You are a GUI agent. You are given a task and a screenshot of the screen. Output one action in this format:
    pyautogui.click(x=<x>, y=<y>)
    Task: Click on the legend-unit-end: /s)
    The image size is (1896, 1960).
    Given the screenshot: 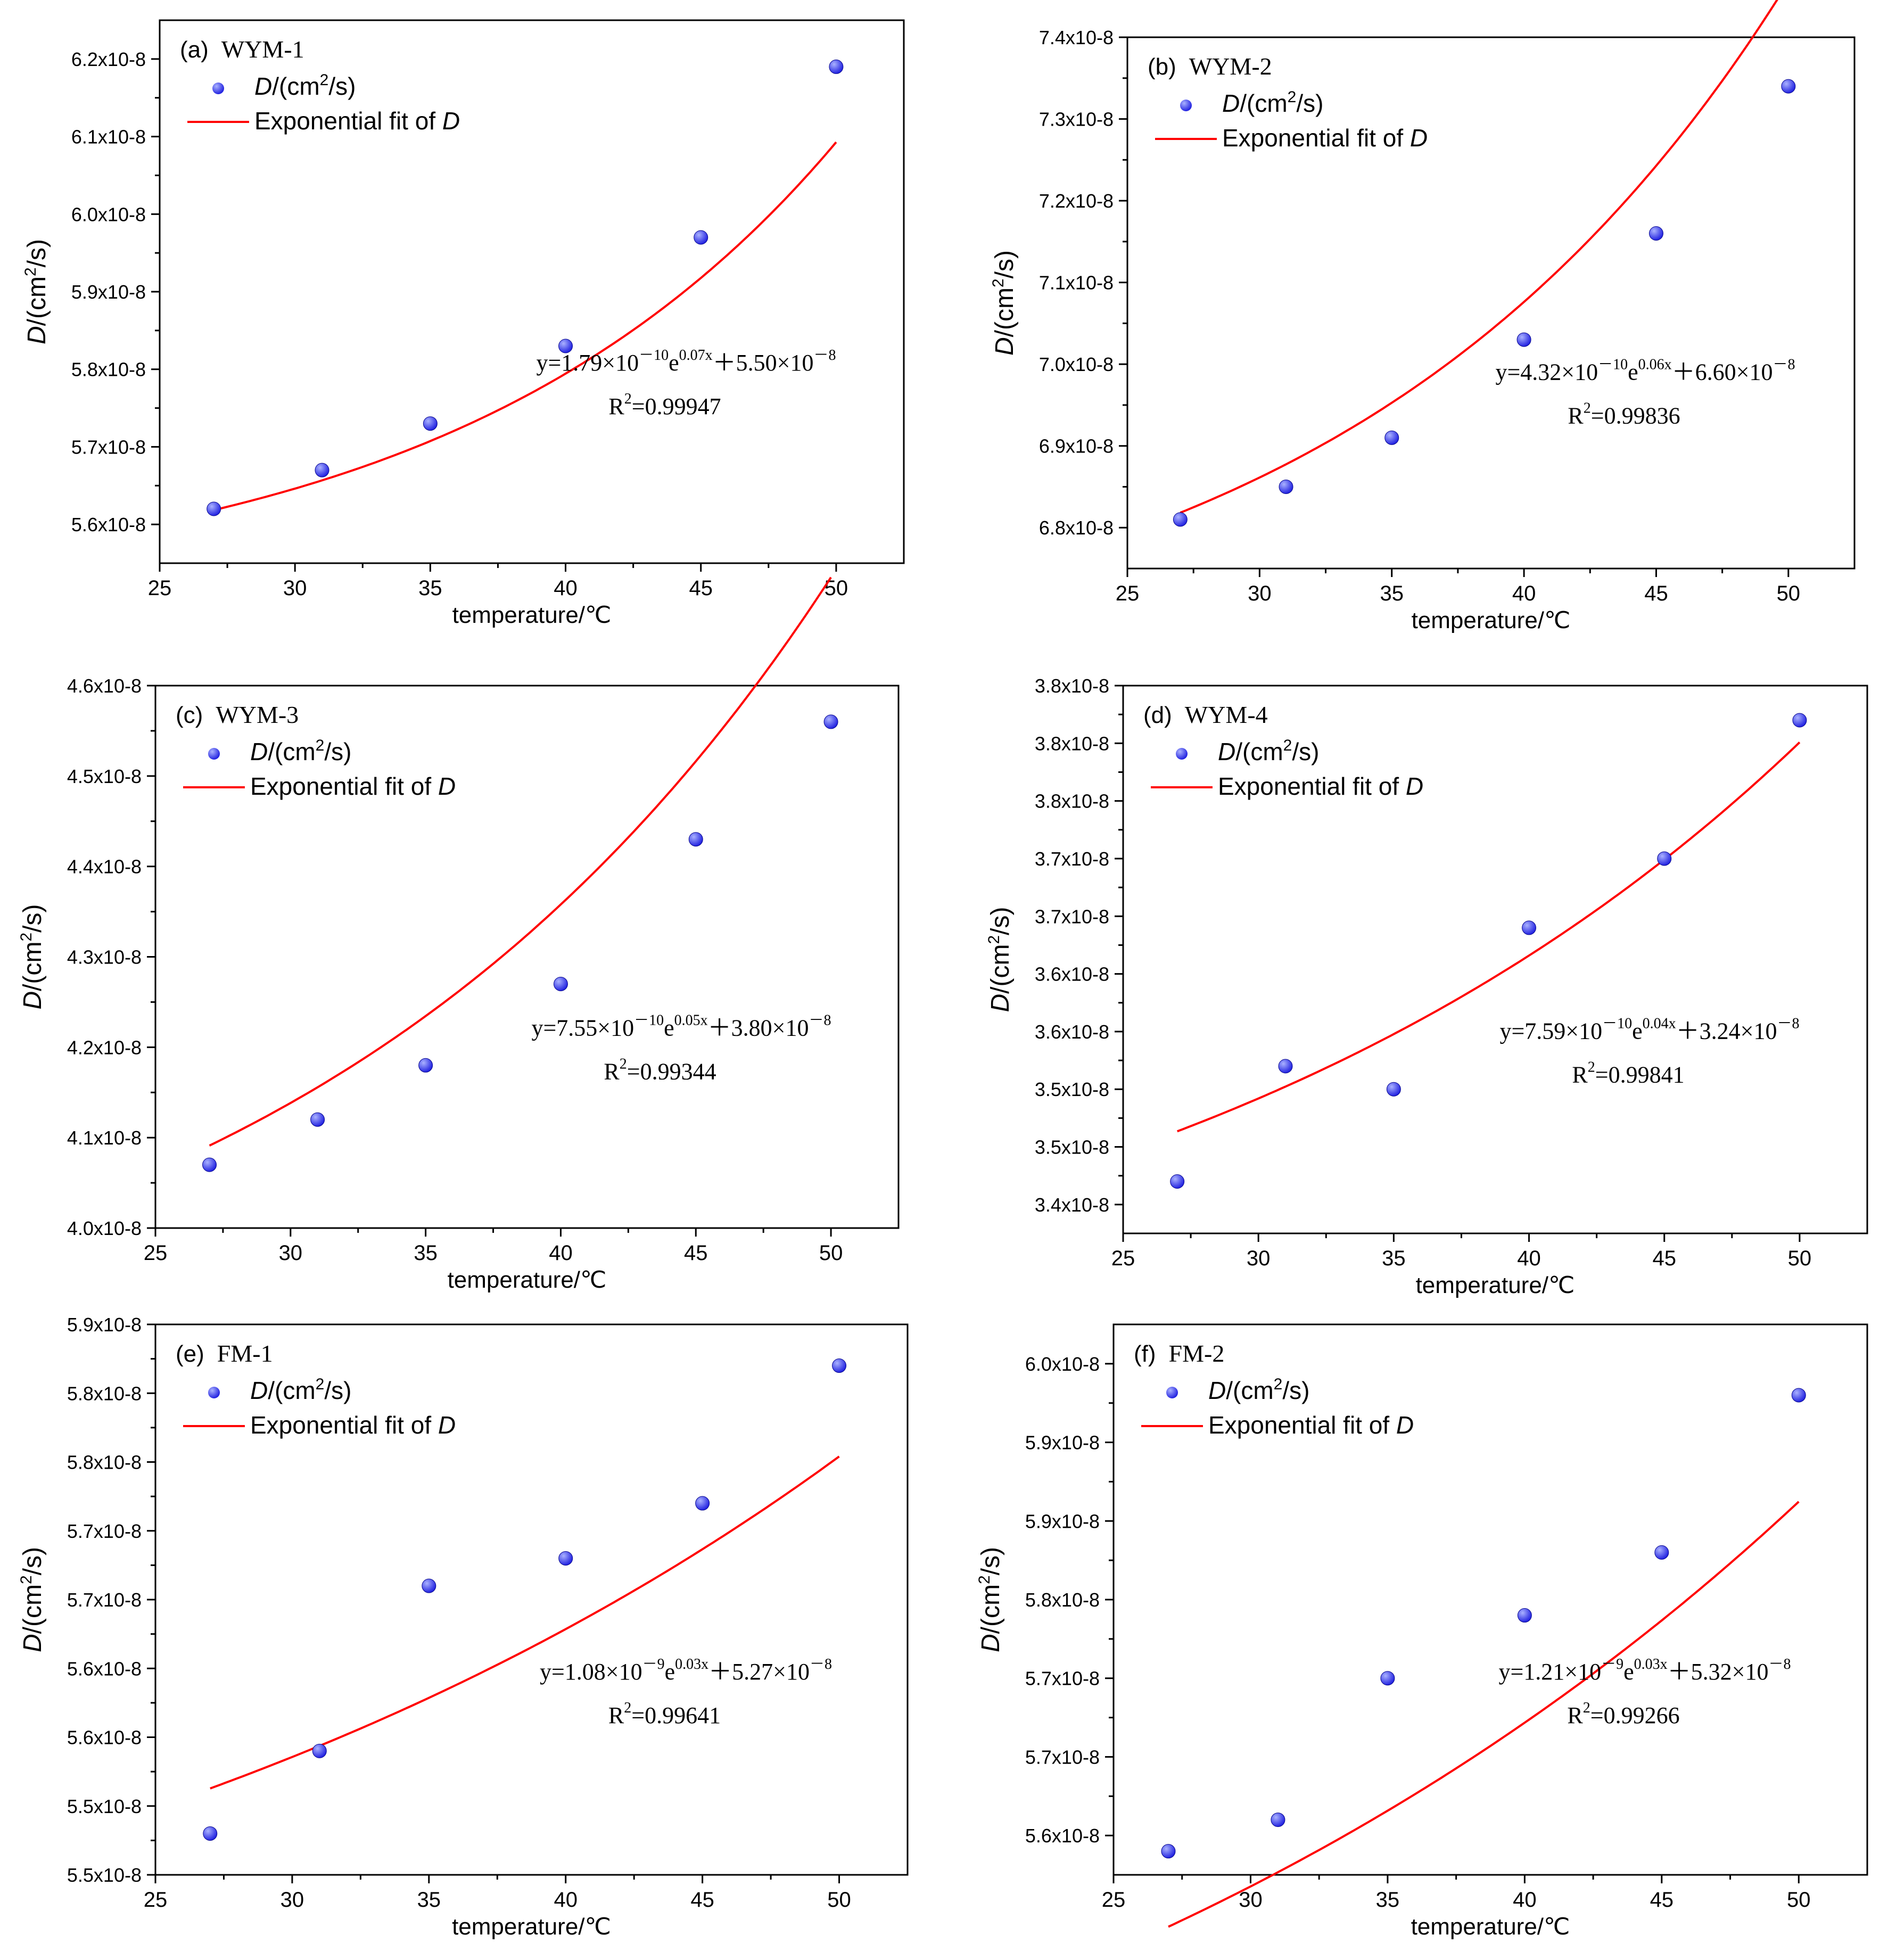 What is the action you would take?
    pyautogui.click(x=1309, y=103)
    